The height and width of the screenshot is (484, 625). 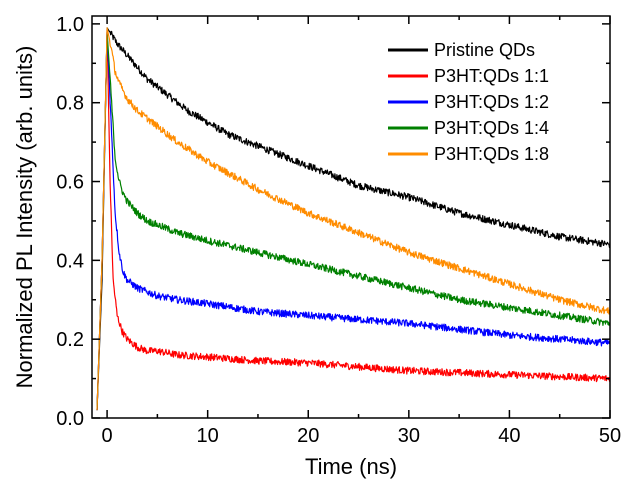 I want to click on x-tick-label: 40, so click(x=509, y=436).